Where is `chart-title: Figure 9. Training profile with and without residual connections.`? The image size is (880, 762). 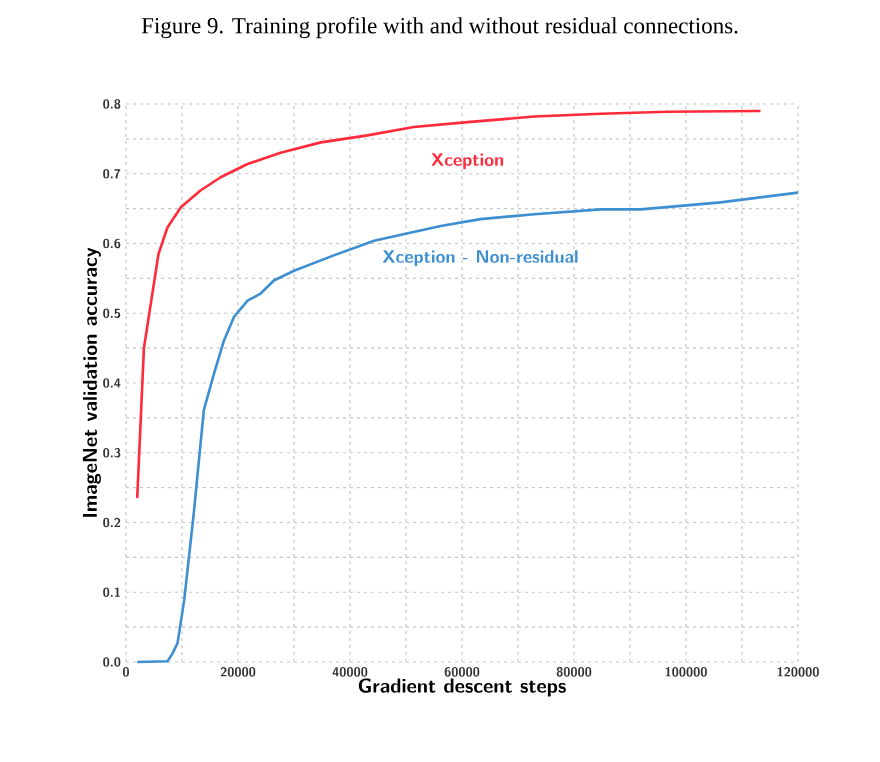 chart-title: Figure 9. Training profile with and without residual connections. is located at coordinates (439, 28).